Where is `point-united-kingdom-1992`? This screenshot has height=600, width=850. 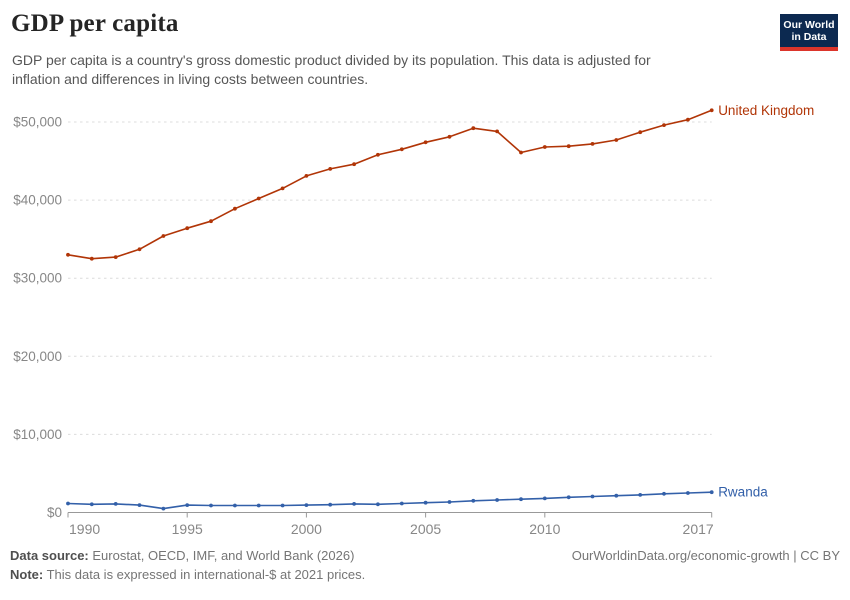
point-united-kingdom-1992 is located at coordinates (115, 257).